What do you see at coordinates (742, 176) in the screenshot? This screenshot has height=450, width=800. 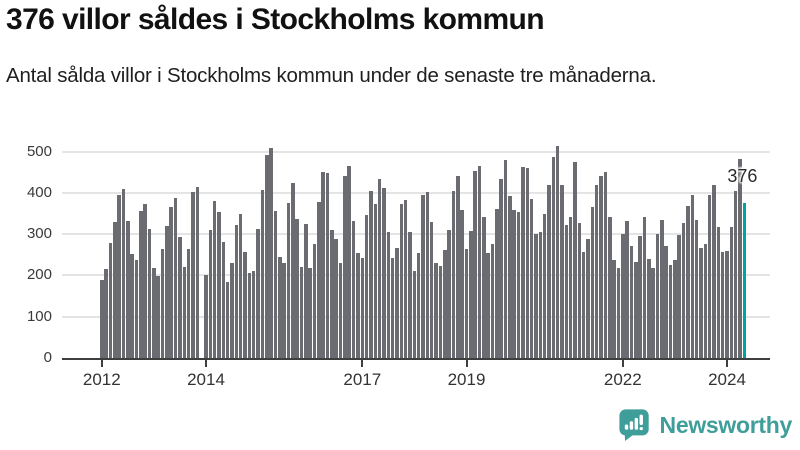 I see `value-annotation: 376` at bounding box center [742, 176].